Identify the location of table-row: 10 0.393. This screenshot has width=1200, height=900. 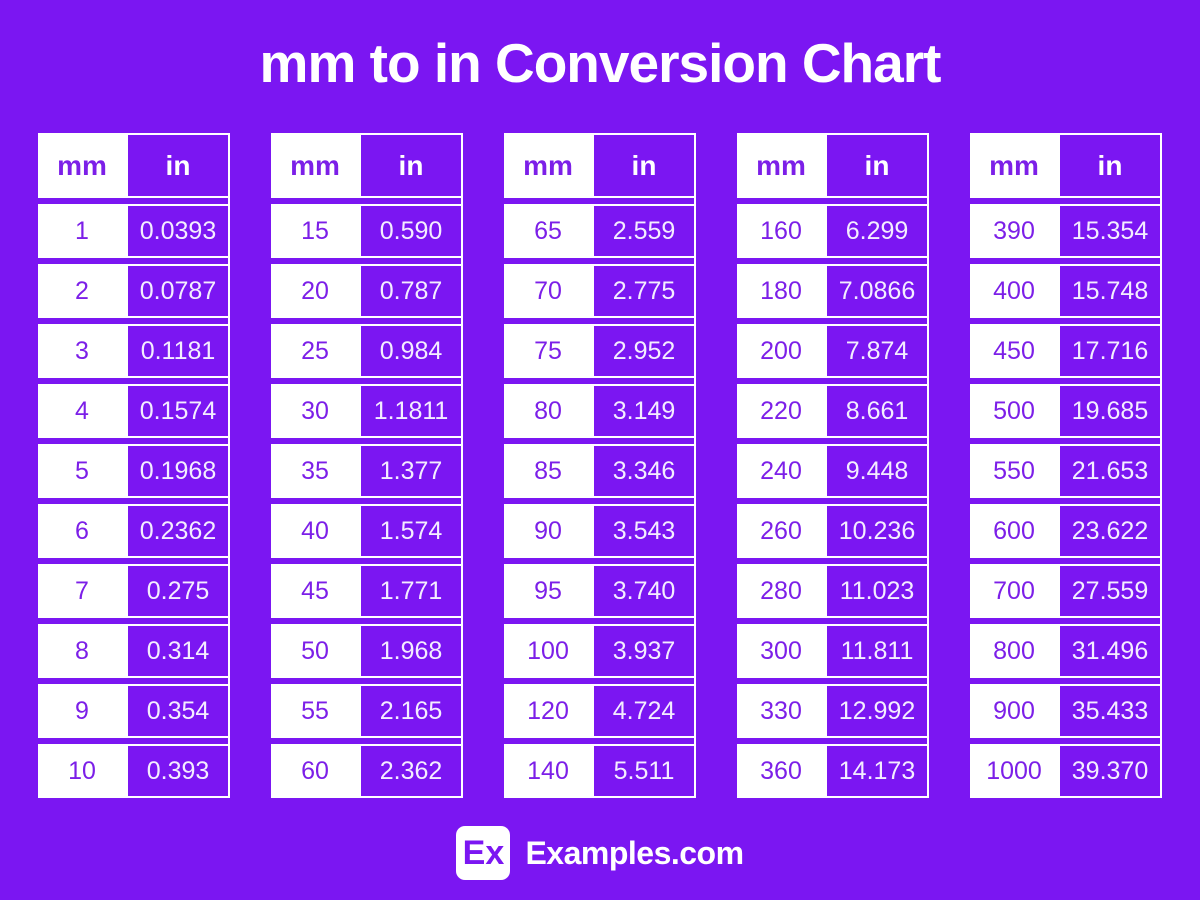
(134, 771).